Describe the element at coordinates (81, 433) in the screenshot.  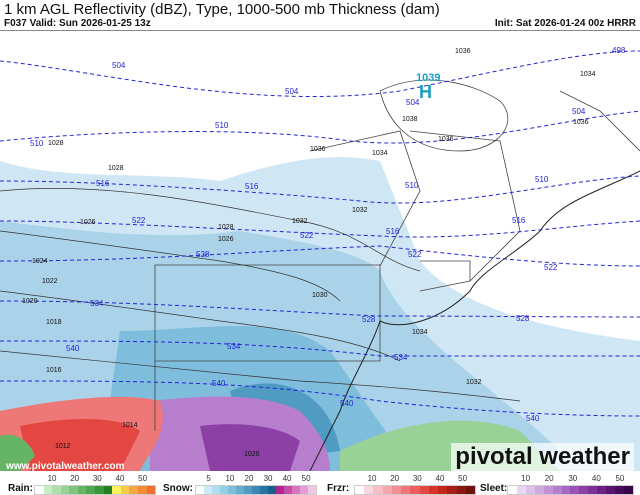
I see `freezing-rain-shading` at that location.